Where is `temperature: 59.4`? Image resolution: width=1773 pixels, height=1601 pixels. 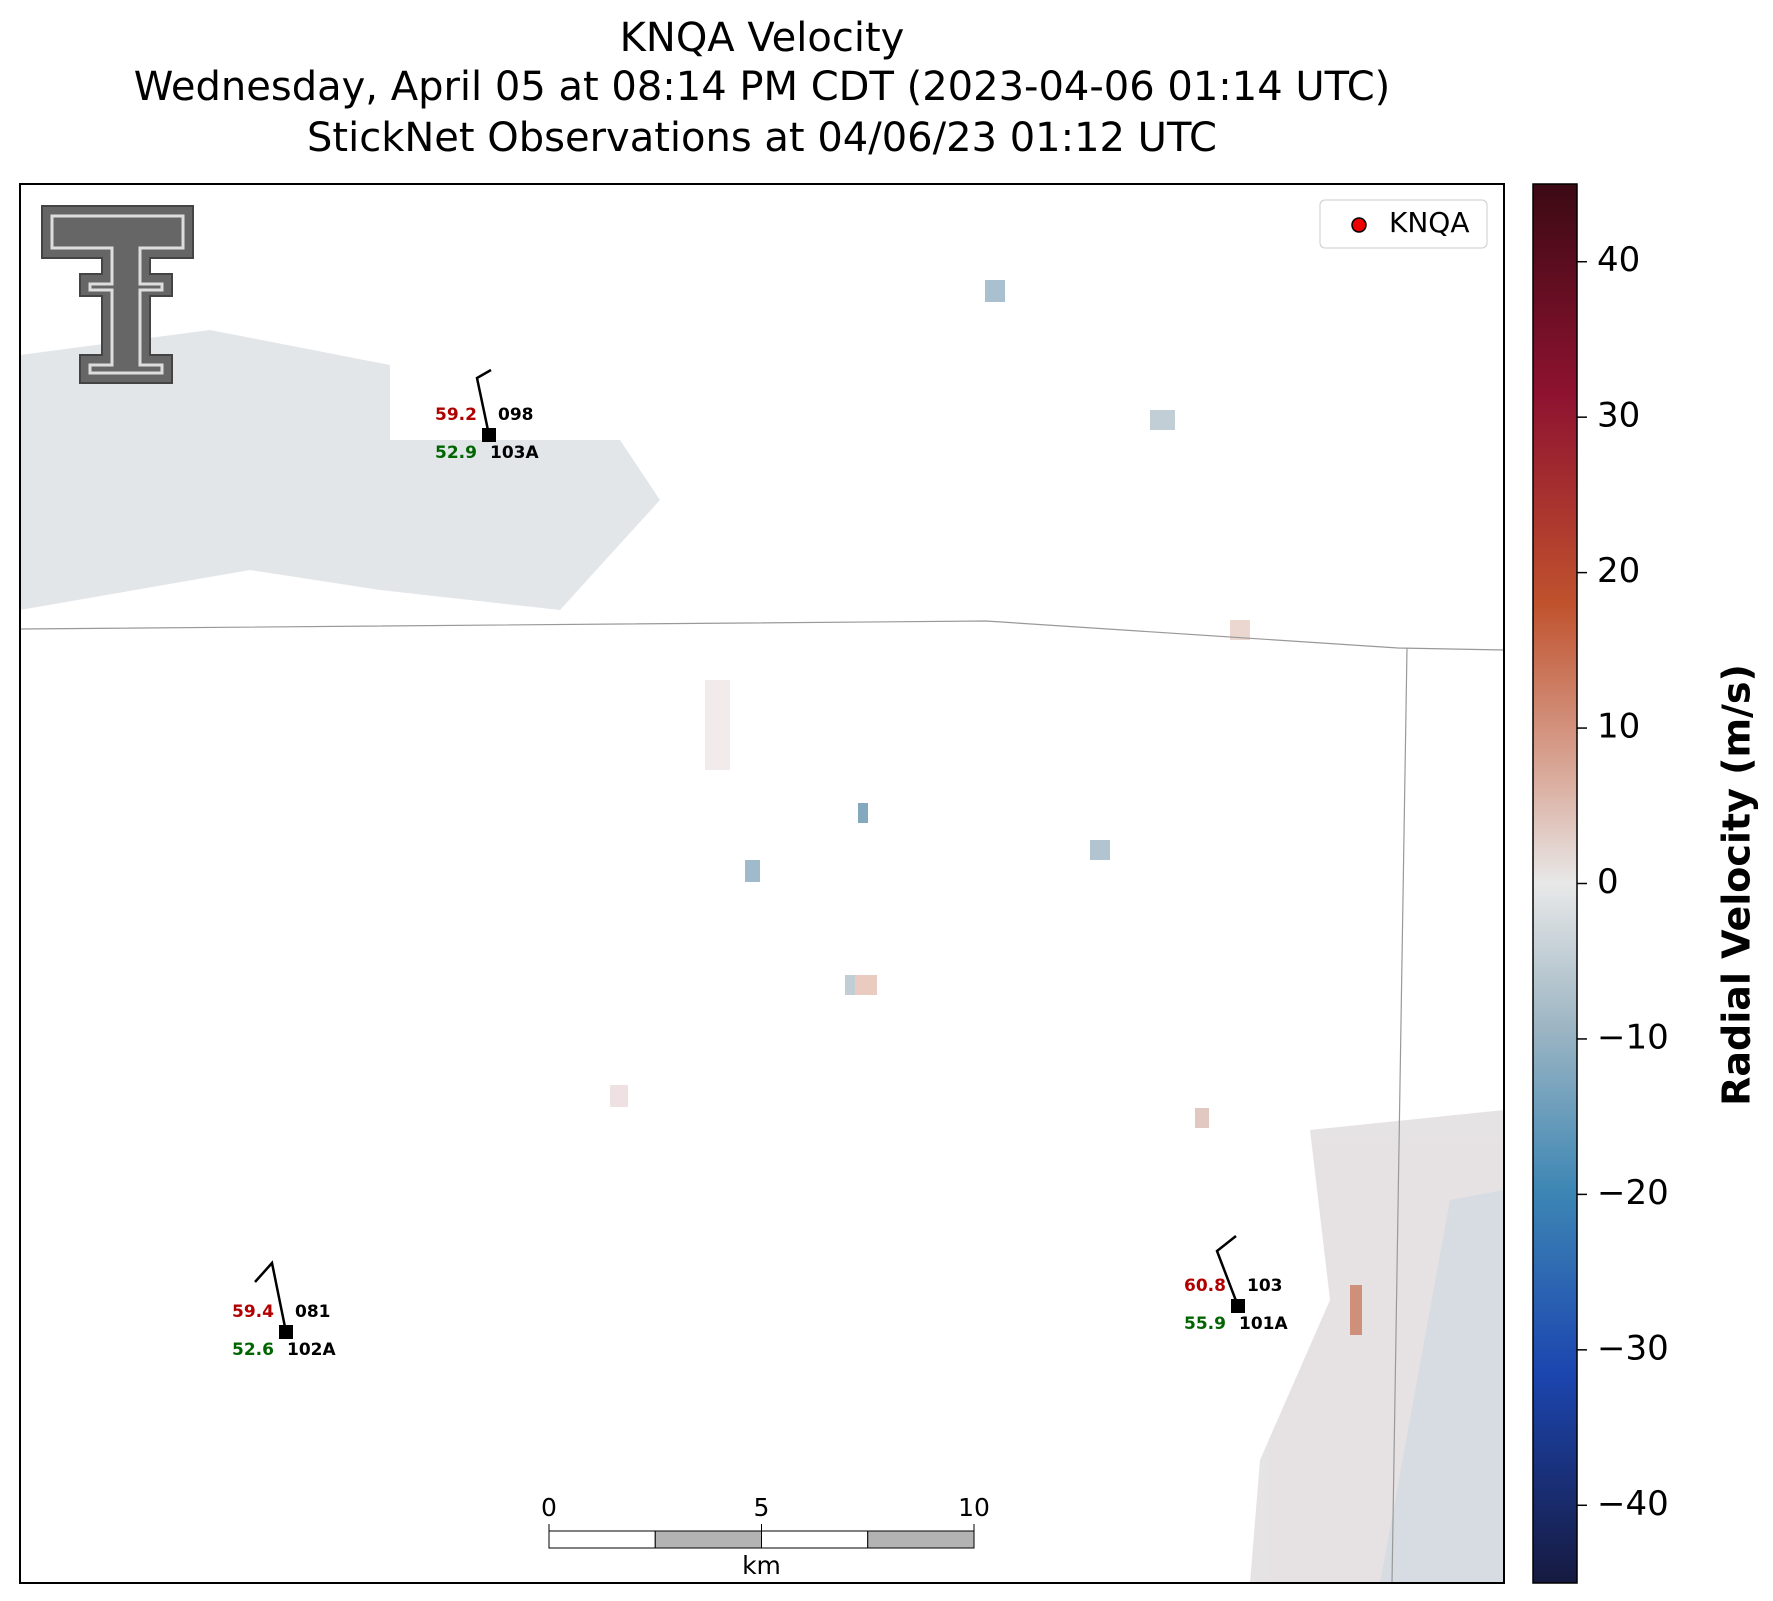 temperature: 59.4 is located at coordinates (253, 1312).